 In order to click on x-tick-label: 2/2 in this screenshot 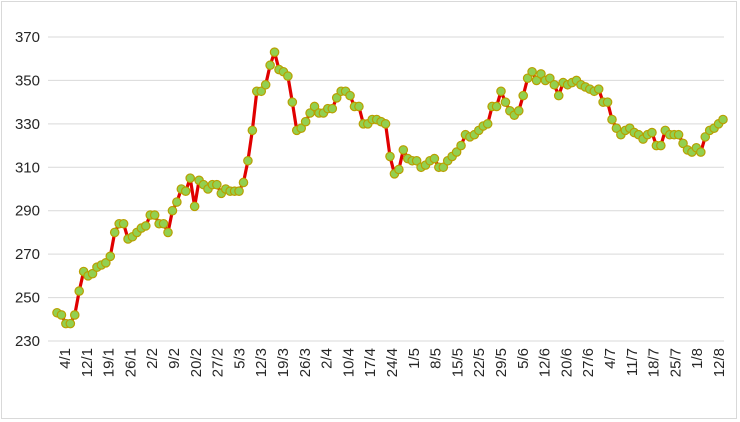, I will do `click(152, 358)`.